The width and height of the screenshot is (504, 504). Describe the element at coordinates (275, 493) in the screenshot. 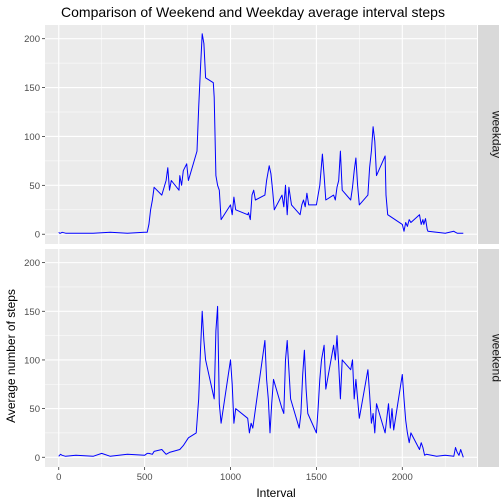

I see `x-axis-title: Interval` at that location.